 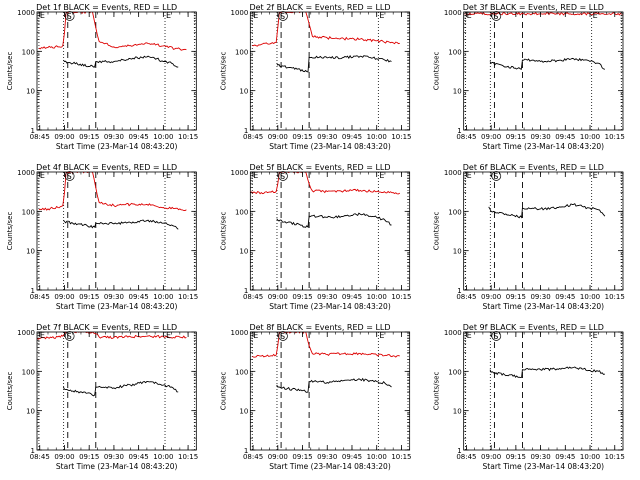 What do you see at coordinates (106, 327) in the screenshot?
I see `panel-title: Det 7f BLACK = Events, RED = LLD` at bounding box center [106, 327].